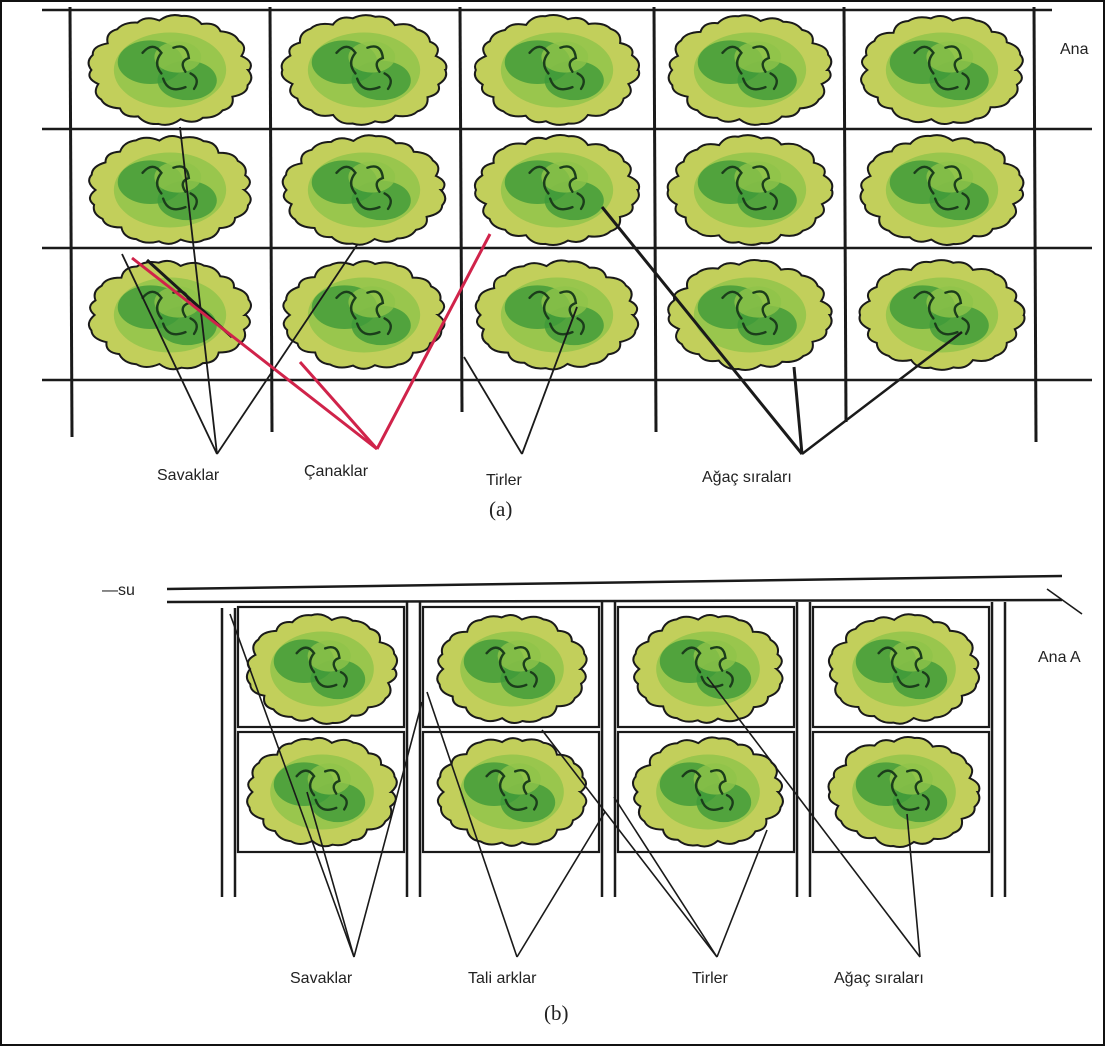  Describe the element at coordinates (1074, 49) in the screenshot. I see `corner-label-a: Ana` at that location.